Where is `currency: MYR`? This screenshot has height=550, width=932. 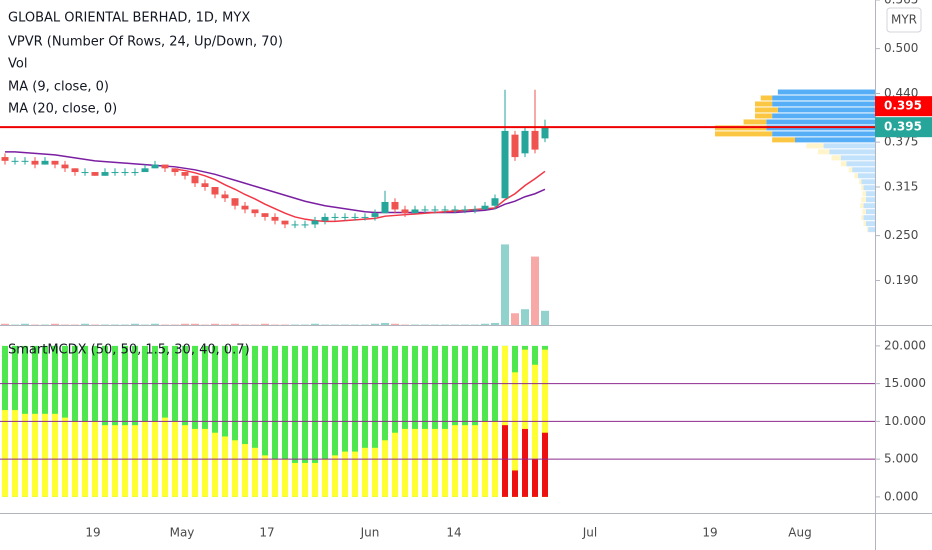 currency: MYR is located at coordinates (904, 20).